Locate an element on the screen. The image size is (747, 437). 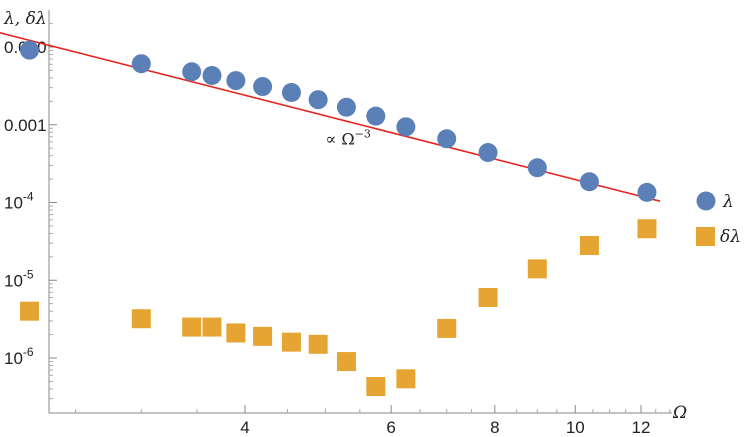
legend-label-lambda: λ is located at coordinates (728, 202).